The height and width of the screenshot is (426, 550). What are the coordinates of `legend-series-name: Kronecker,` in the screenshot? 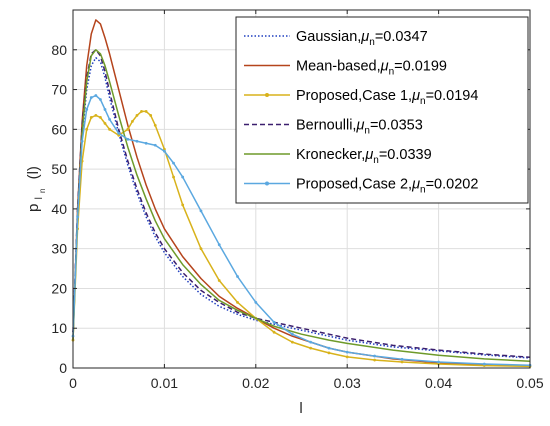 It's located at (330, 155).